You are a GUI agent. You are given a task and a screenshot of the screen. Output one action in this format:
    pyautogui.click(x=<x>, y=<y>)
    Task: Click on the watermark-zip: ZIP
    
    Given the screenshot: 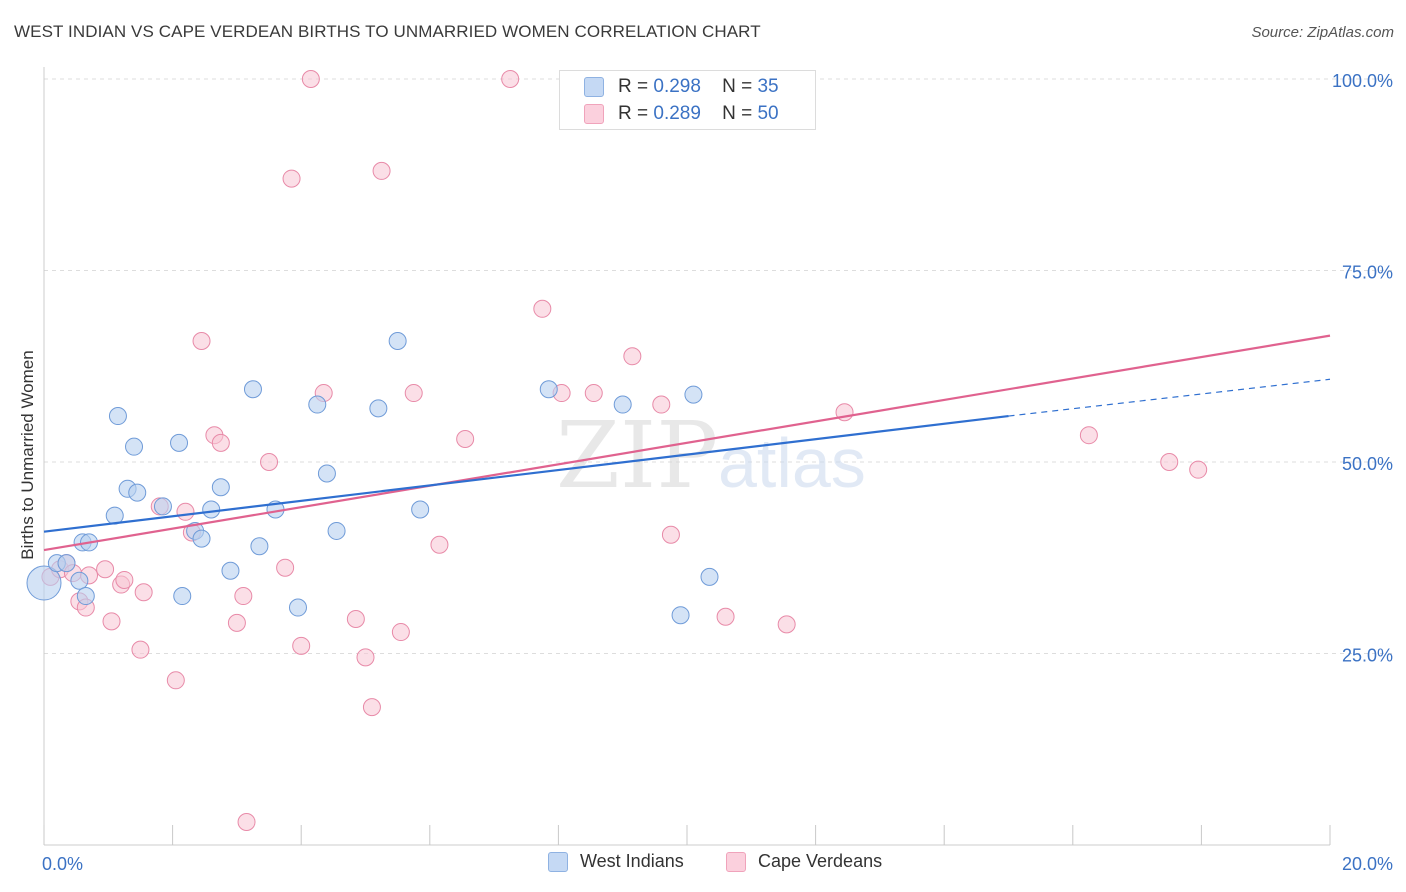 What is the action you would take?
    pyautogui.click(x=637, y=455)
    